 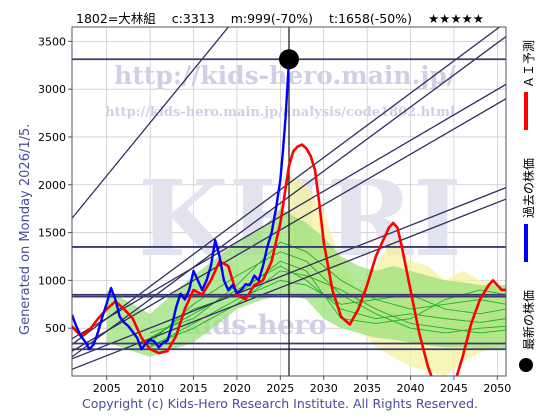 I want to click on y-tick-label: 2000, so click(x=52, y=185).